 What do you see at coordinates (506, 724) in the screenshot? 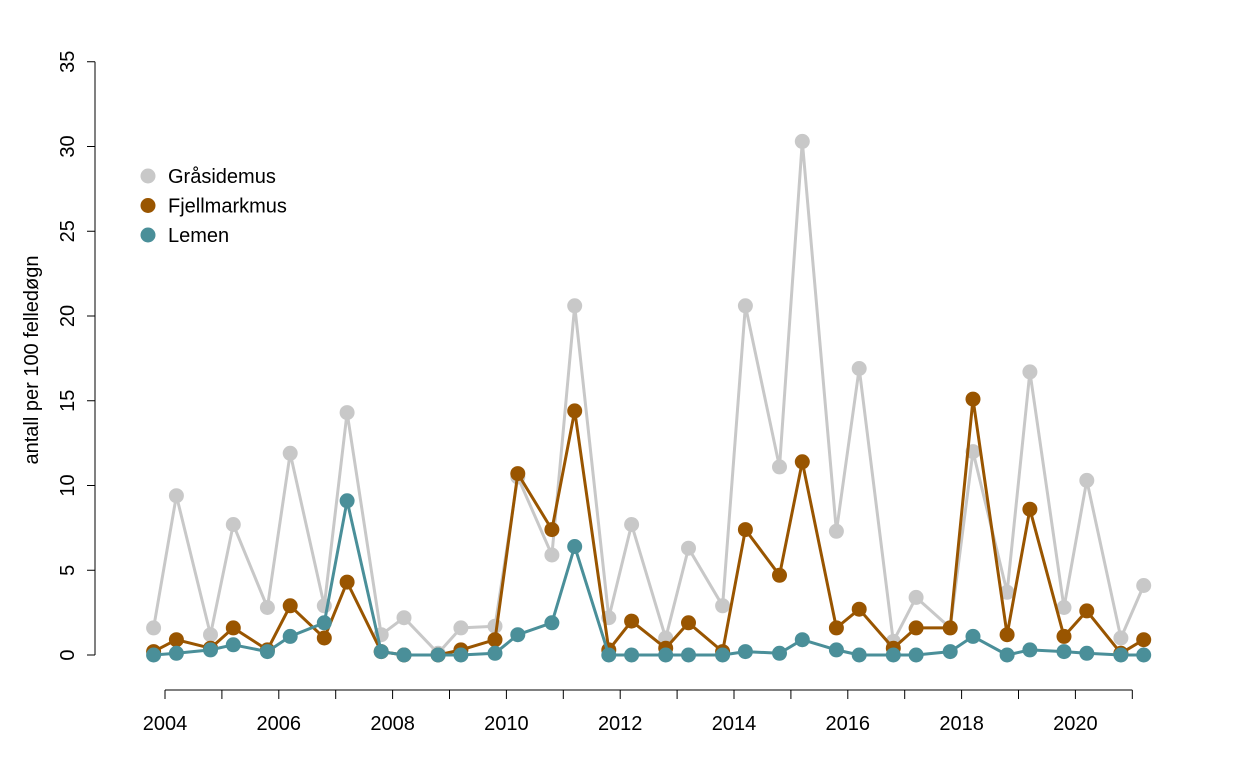
I see `x-tick-label: 2010` at bounding box center [506, 724].